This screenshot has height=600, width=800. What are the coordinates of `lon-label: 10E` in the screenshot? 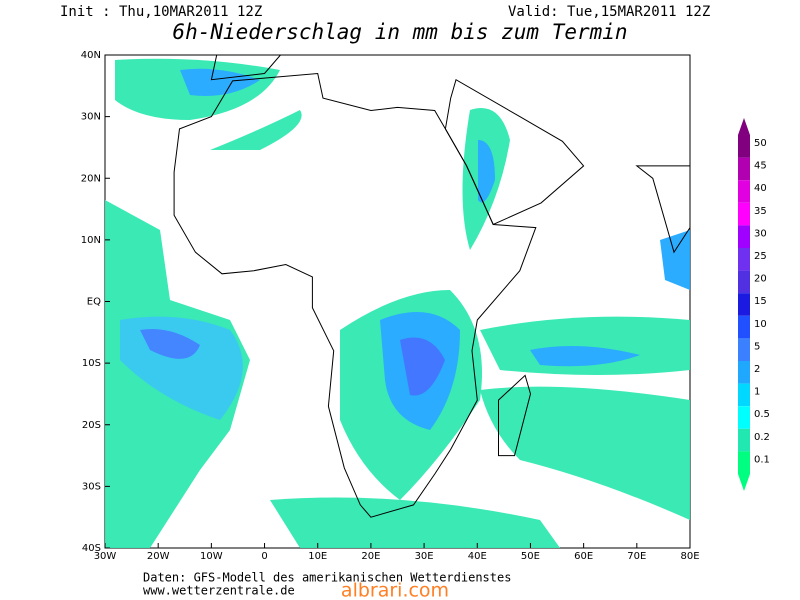 It's located at (317, 556).